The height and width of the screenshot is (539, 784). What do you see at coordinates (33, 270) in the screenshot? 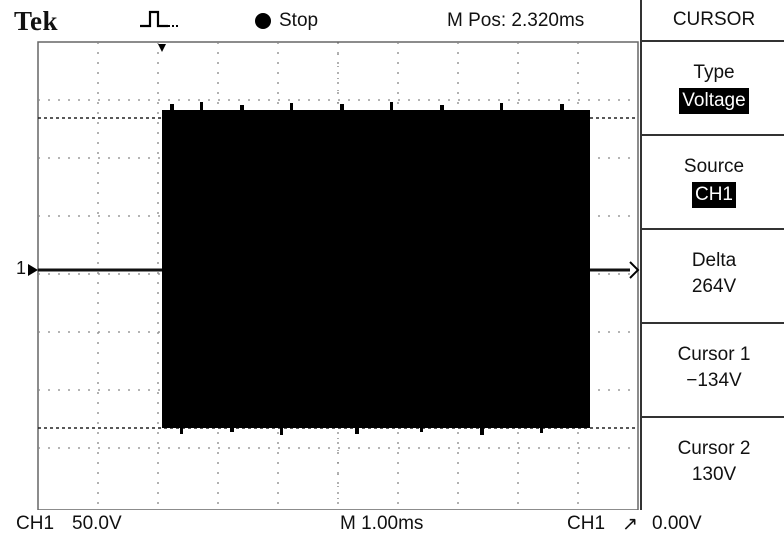
I see `channel-1-ground-marker` at bounding box center [33, 270].